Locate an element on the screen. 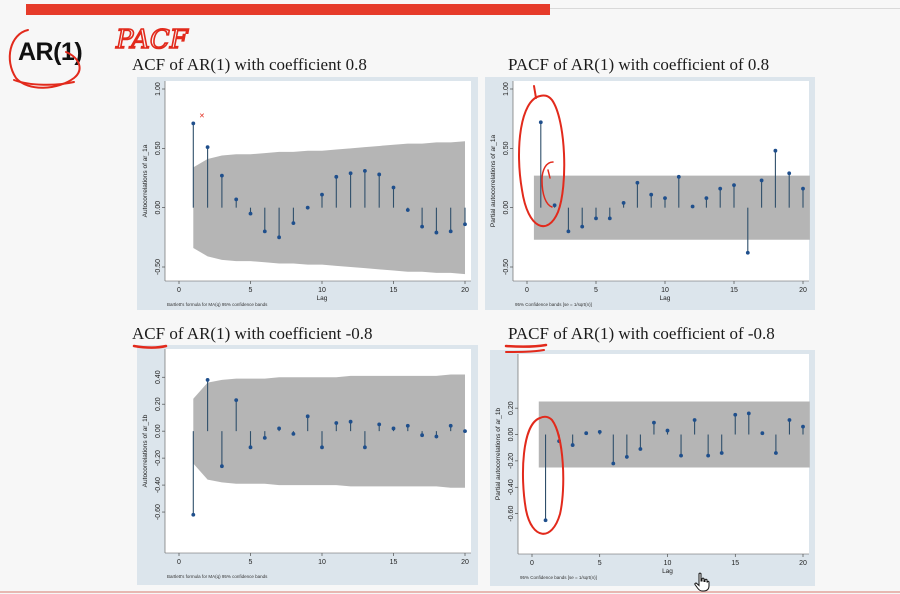 The width and height of the screenshot is (900, 594). y-axis-label: Partial autocorrelations of ar_1a is located at coordinates (493, 181).